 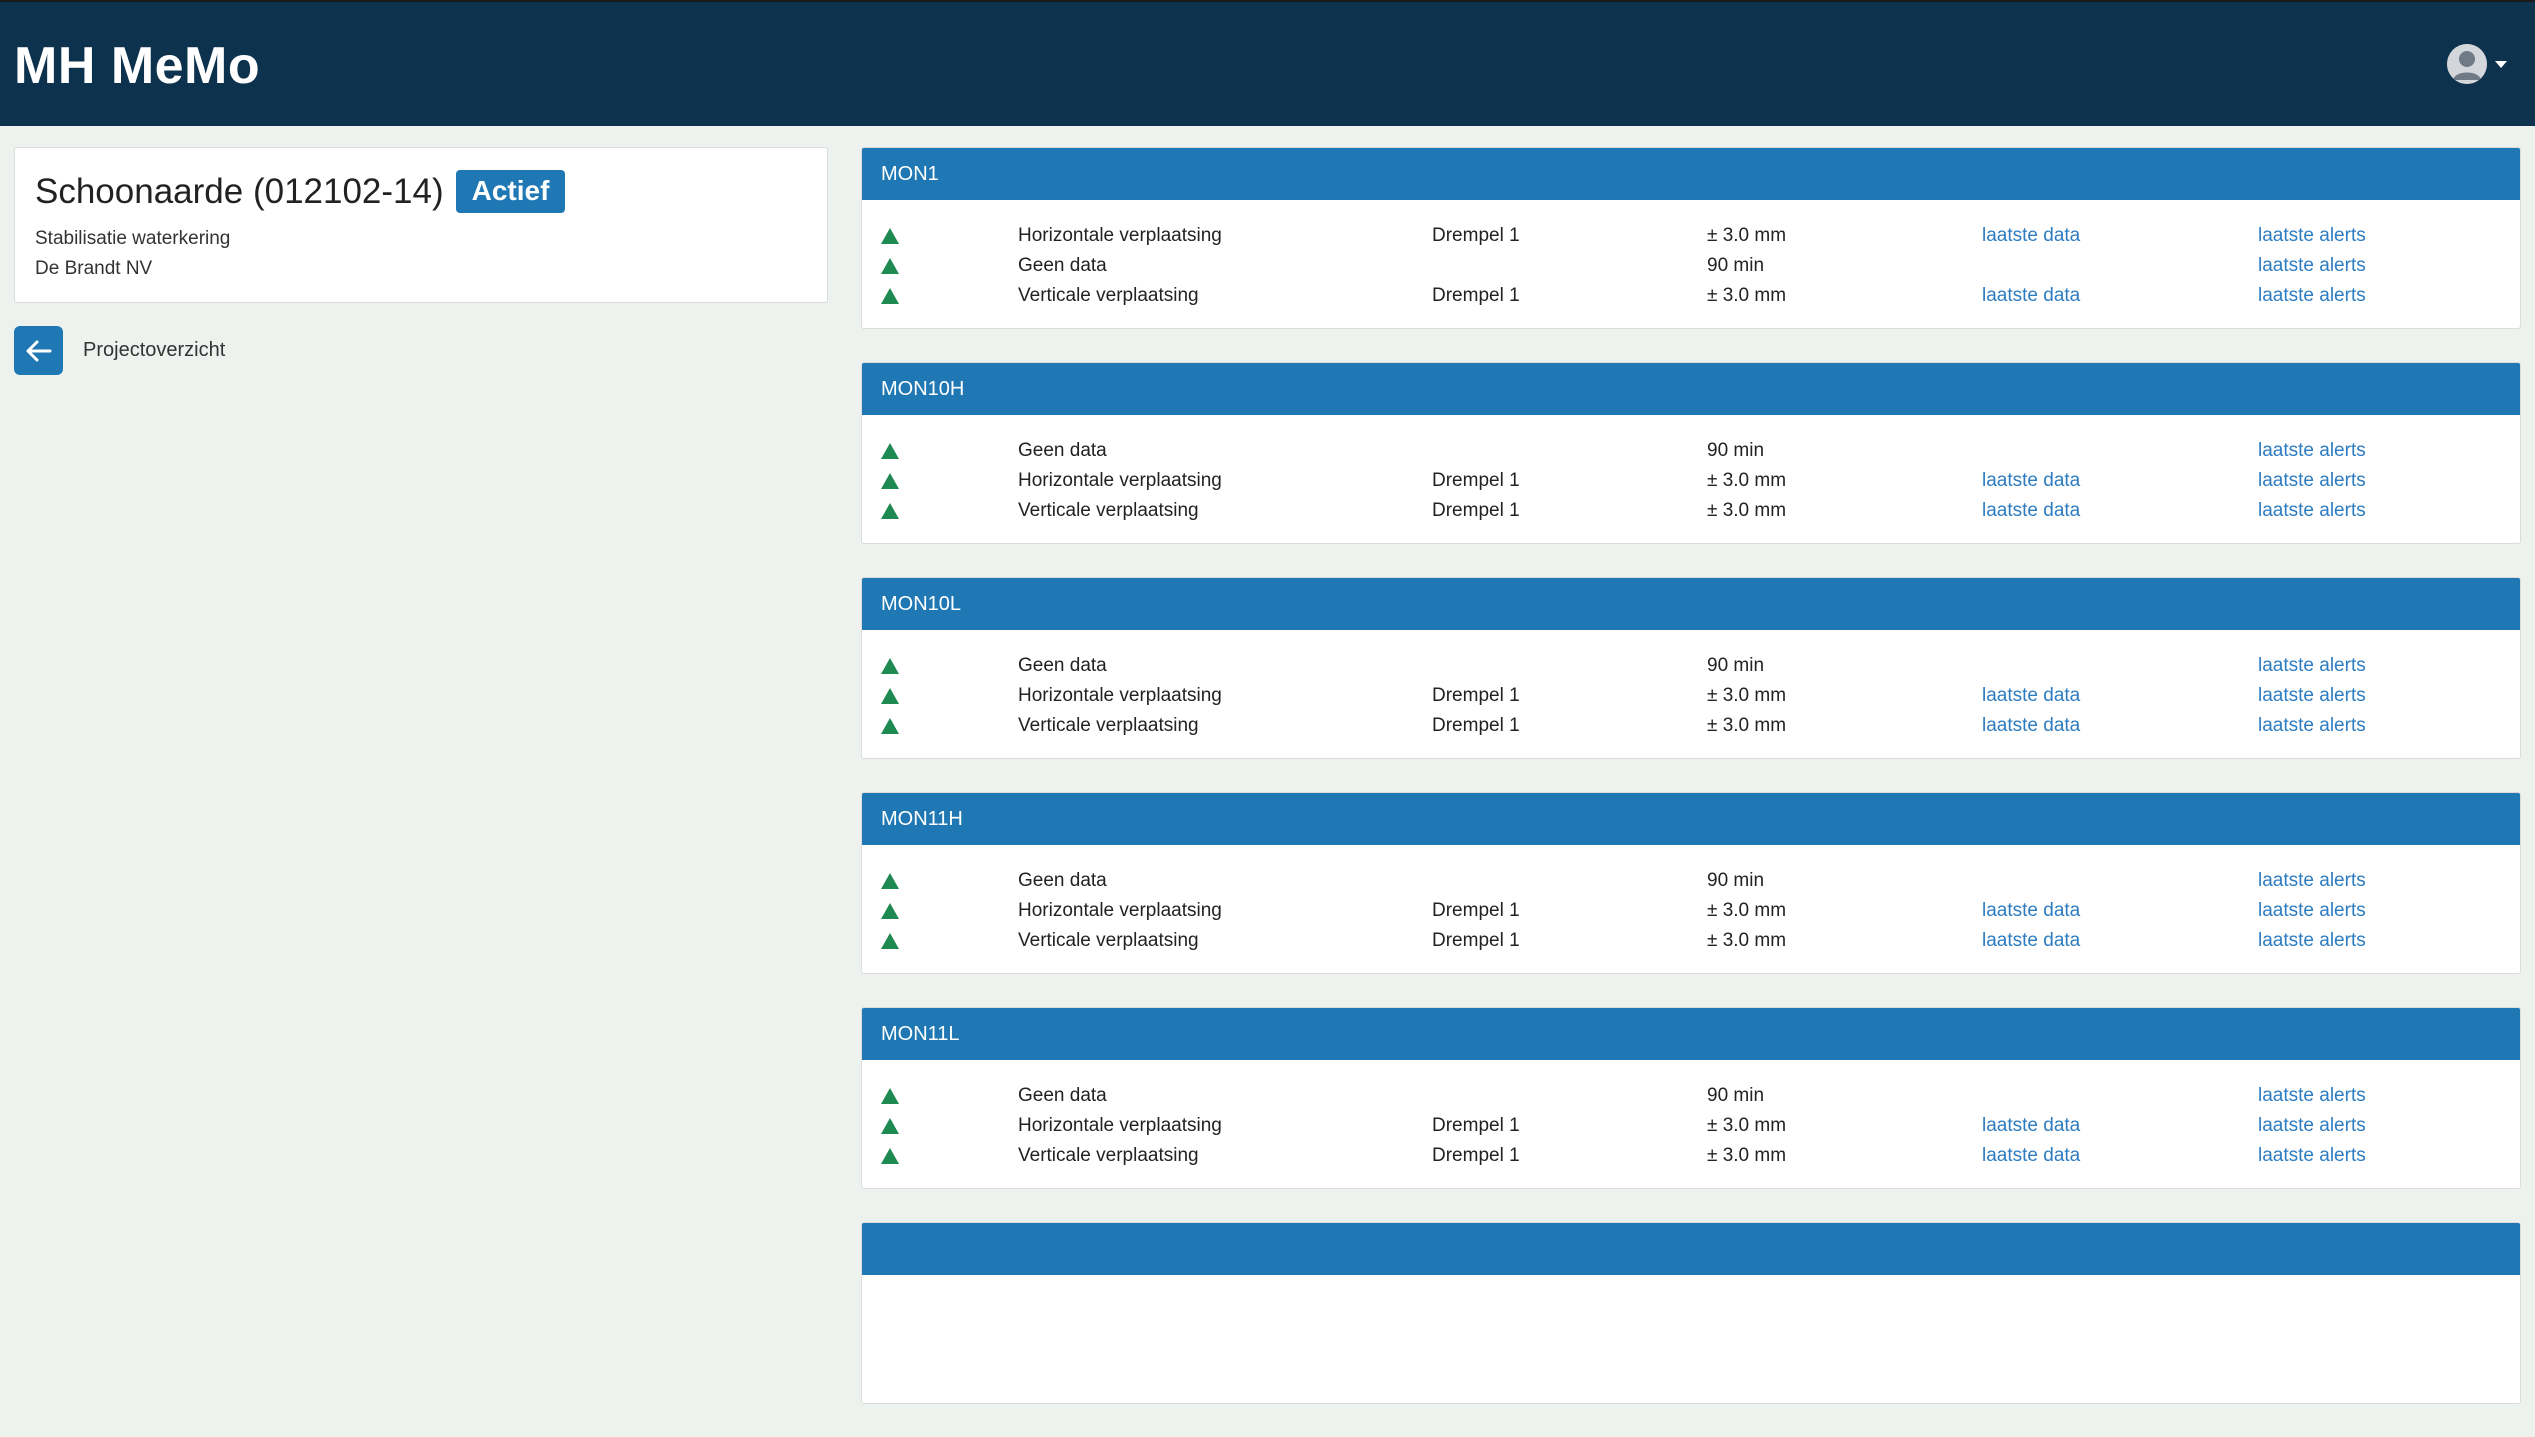 What do you see at coordinates (1267, 63) in the screenshot?
I see `top-navbar: MH MeMo` at bounding box center [1267, 63].